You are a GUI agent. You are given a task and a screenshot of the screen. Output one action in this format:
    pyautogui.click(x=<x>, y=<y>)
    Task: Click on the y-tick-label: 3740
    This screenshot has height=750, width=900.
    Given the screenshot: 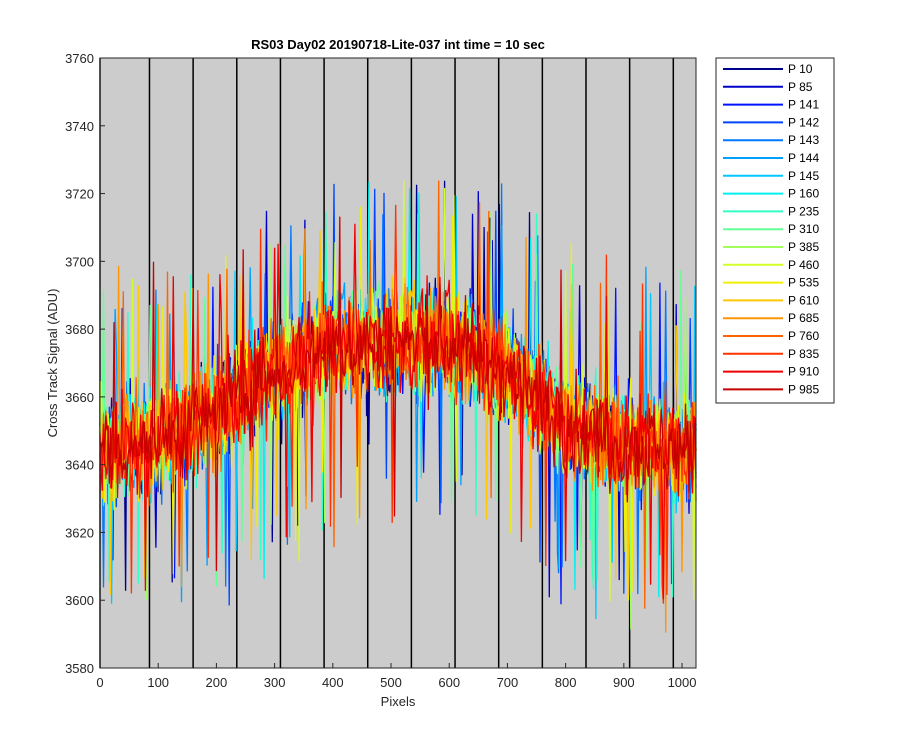 What is the action you would take?
    pyautogui.click(x=79, y=126)
    